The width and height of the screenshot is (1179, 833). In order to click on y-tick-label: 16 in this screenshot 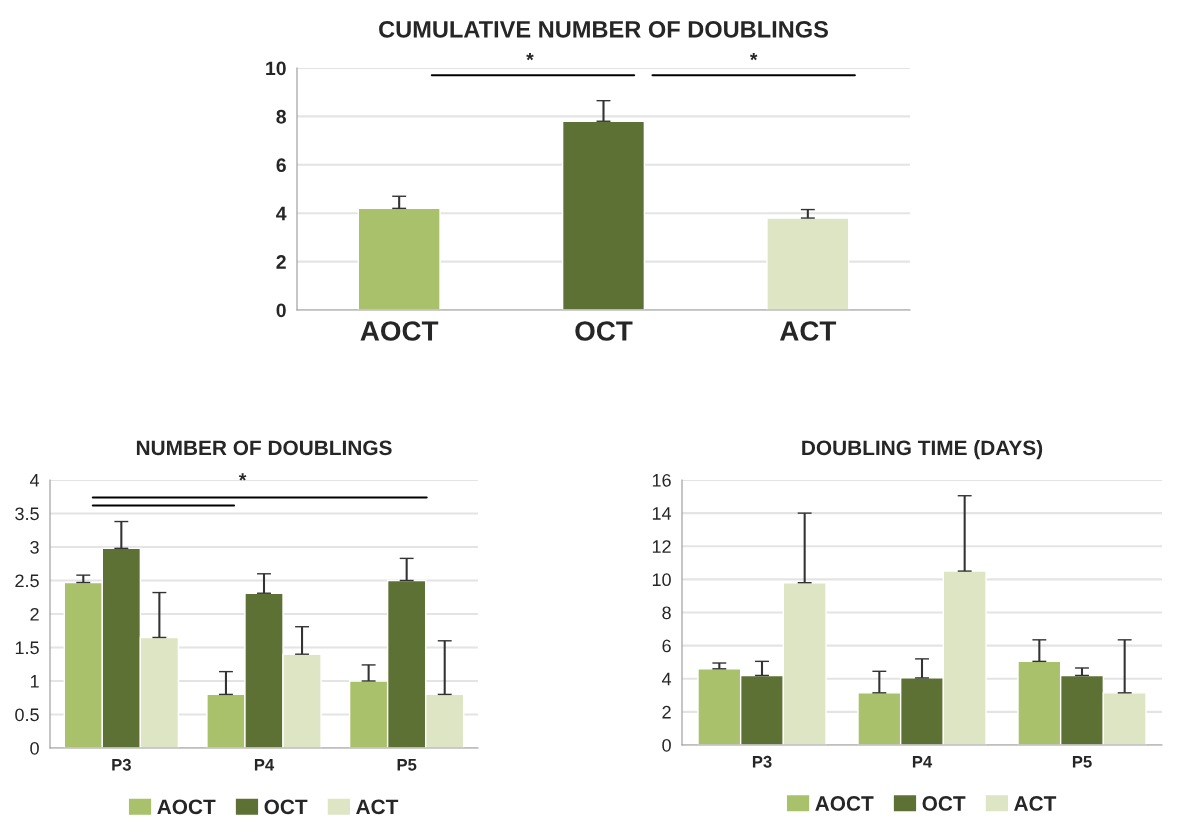, I will do `click(661, 480)`.